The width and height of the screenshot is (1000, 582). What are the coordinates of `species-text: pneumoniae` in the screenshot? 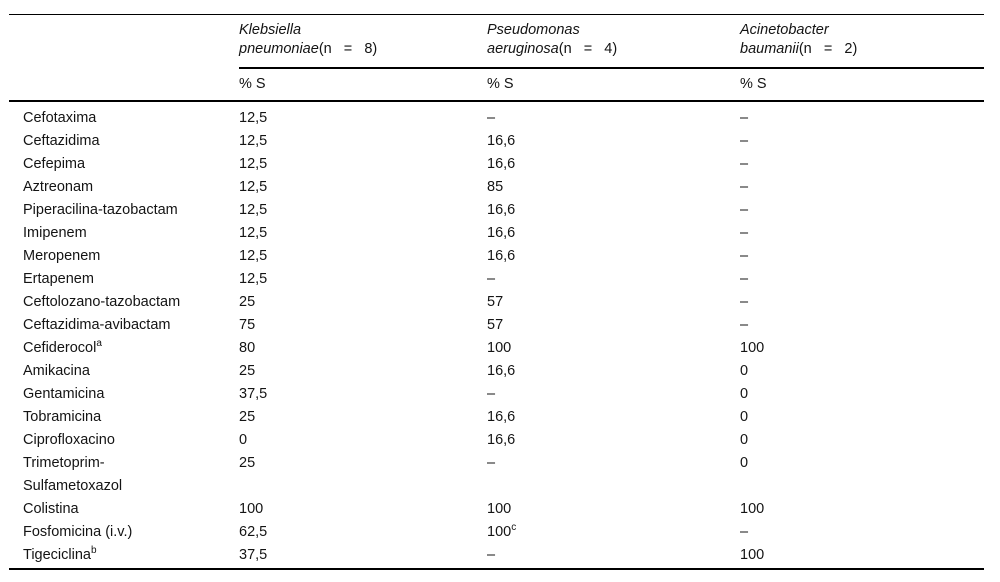 It's located at (279, 49).